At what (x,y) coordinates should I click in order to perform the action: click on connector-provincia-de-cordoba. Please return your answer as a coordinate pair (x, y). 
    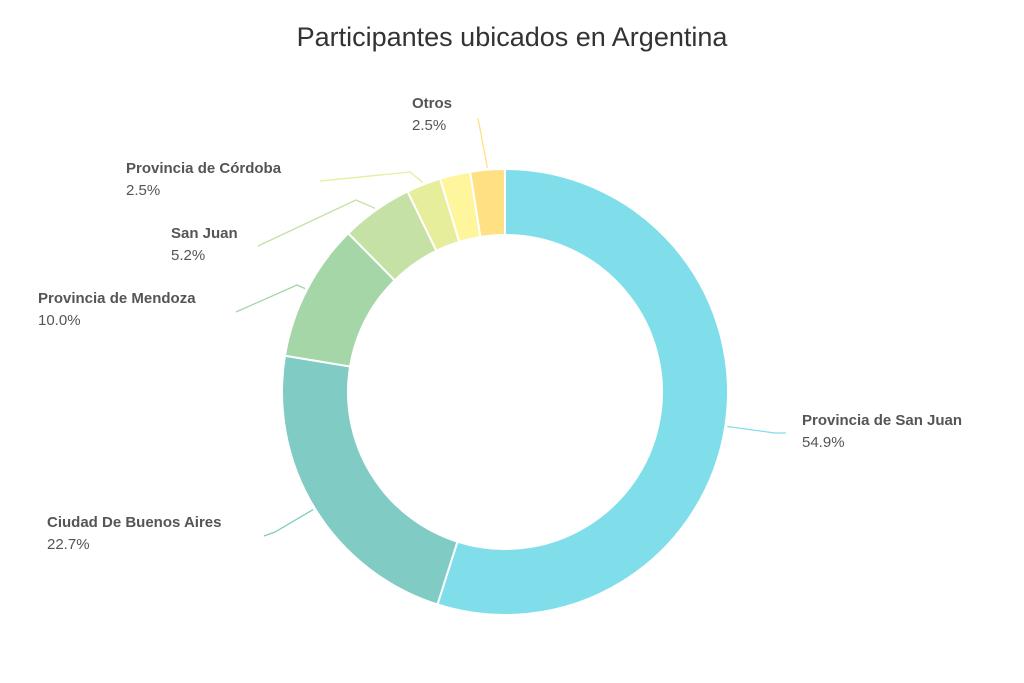
    Looking at the image, I should click on (371, 177).